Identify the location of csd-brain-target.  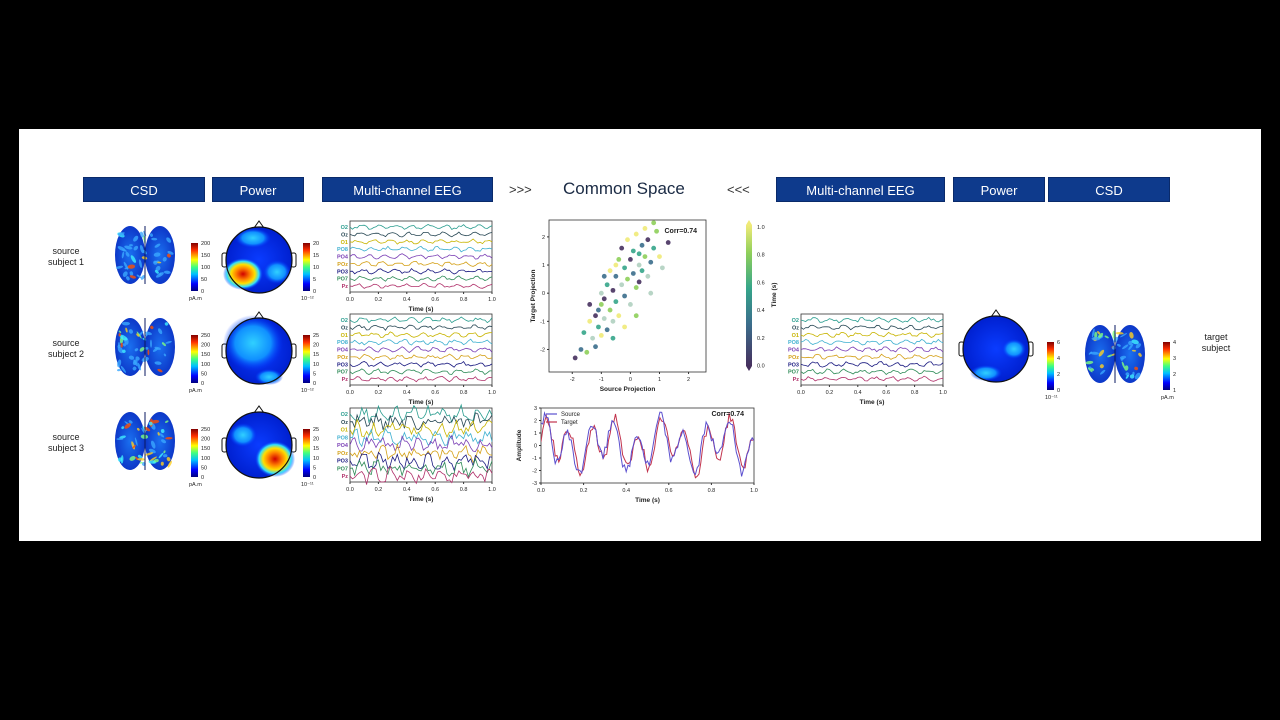
(1115, 354).